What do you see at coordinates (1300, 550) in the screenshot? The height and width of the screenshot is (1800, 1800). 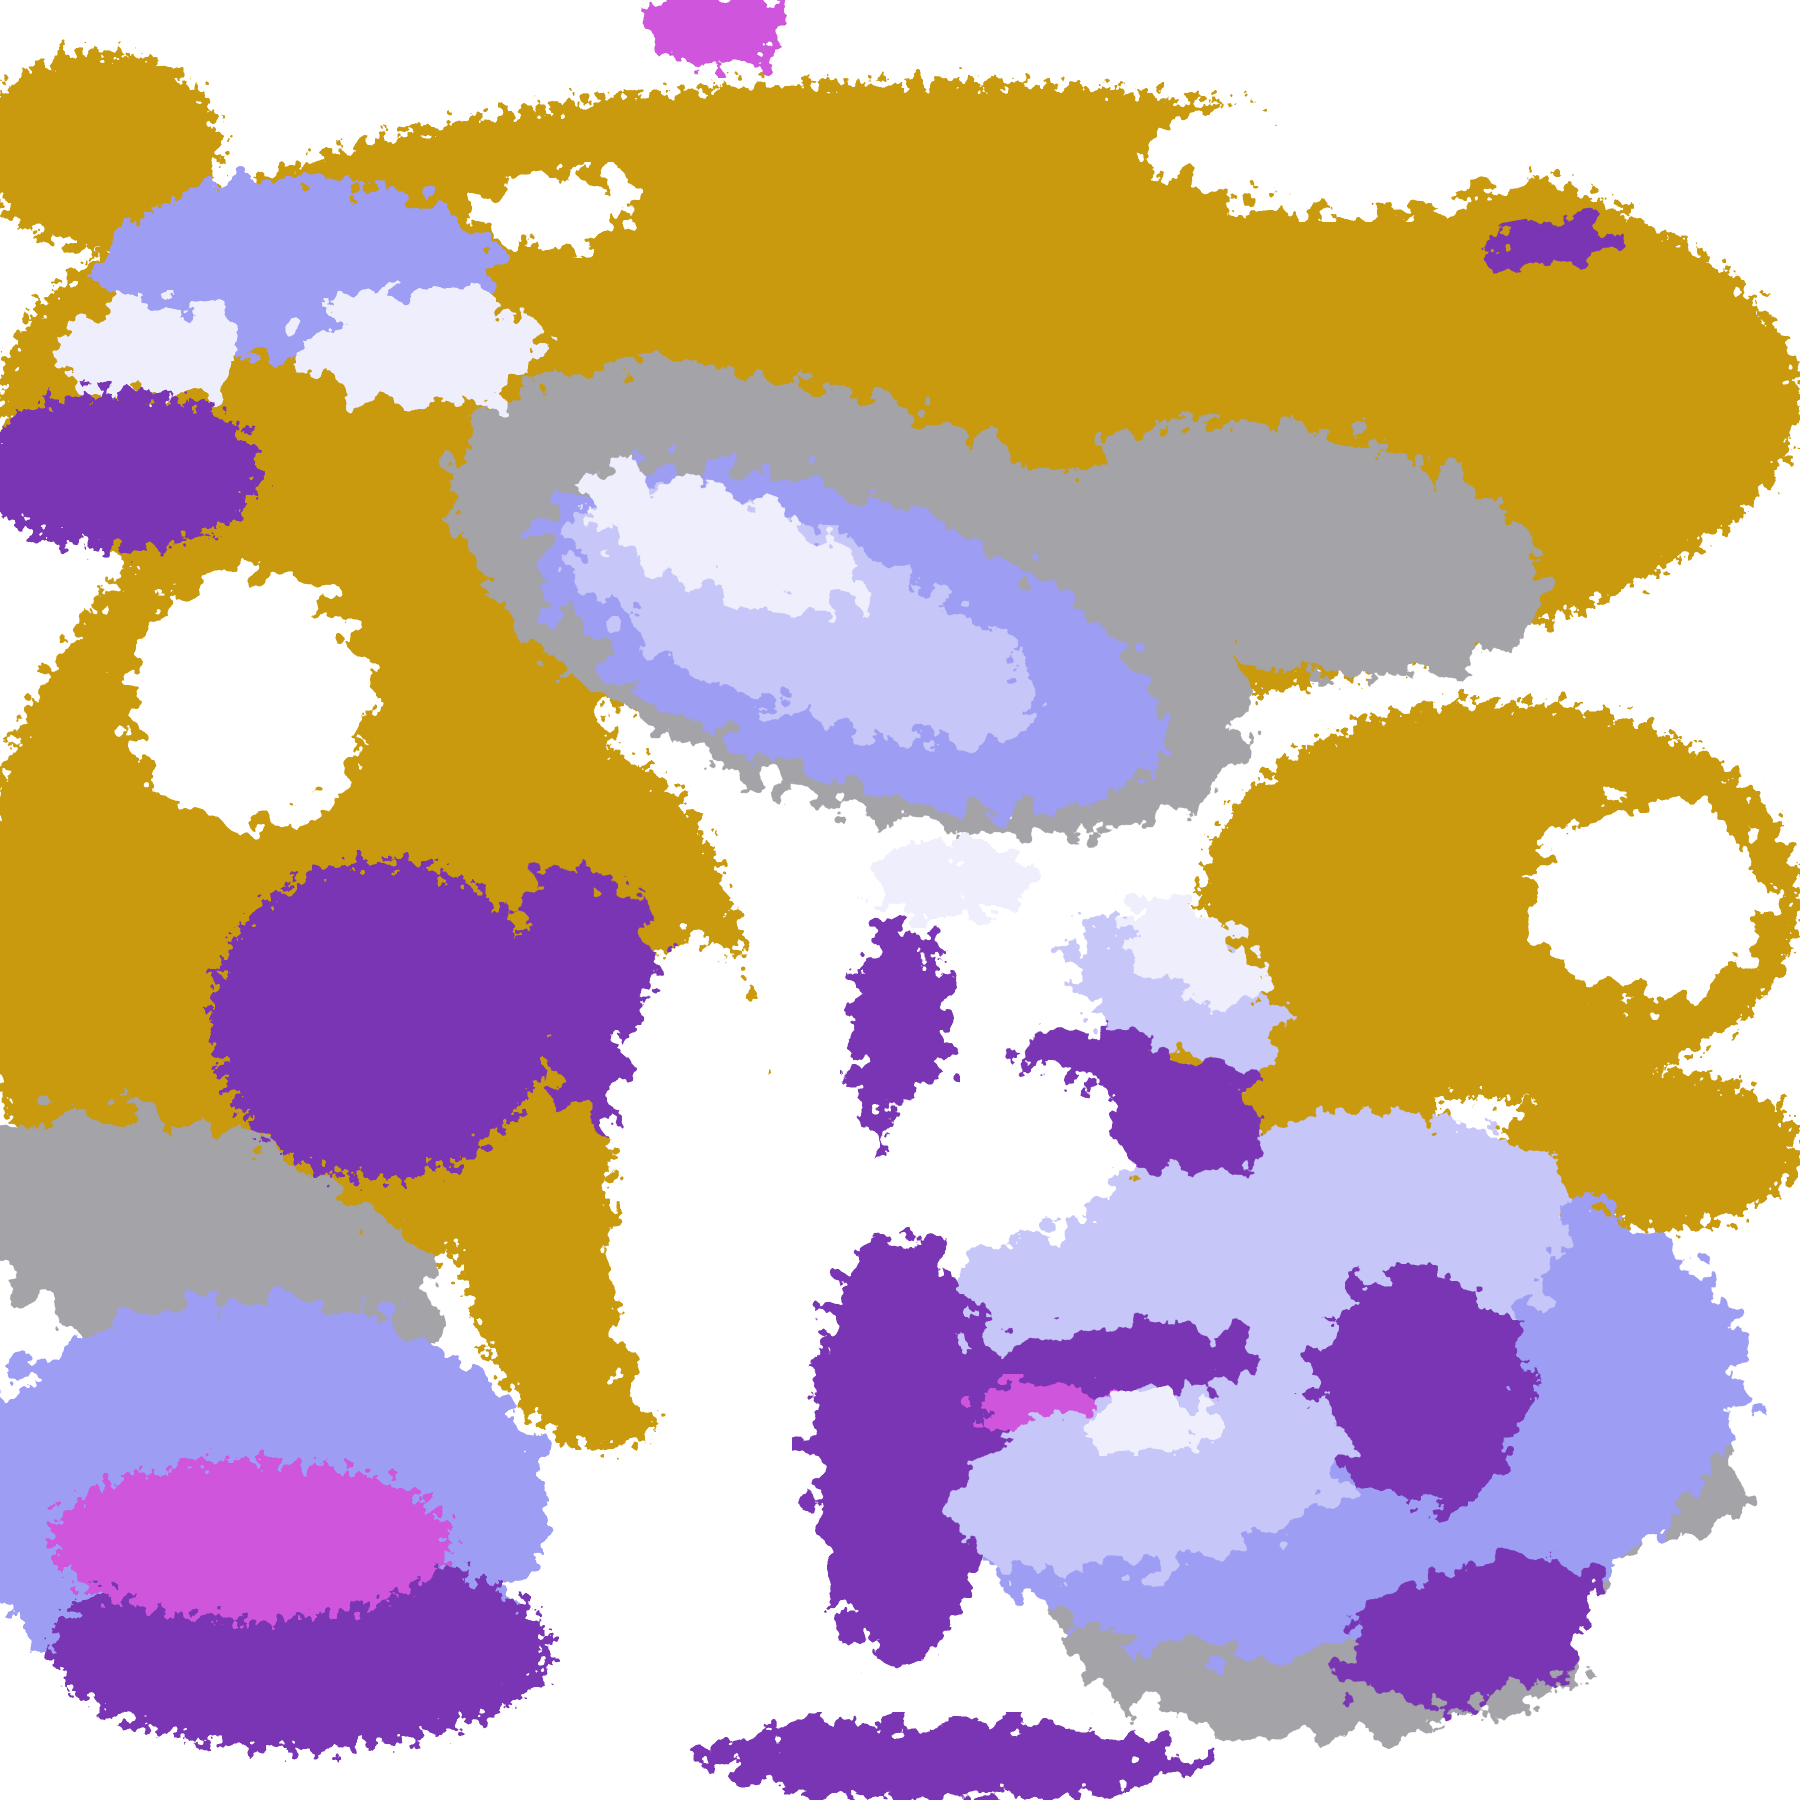 I see `cloud-region-gray` at bounding box center [1300, 550].